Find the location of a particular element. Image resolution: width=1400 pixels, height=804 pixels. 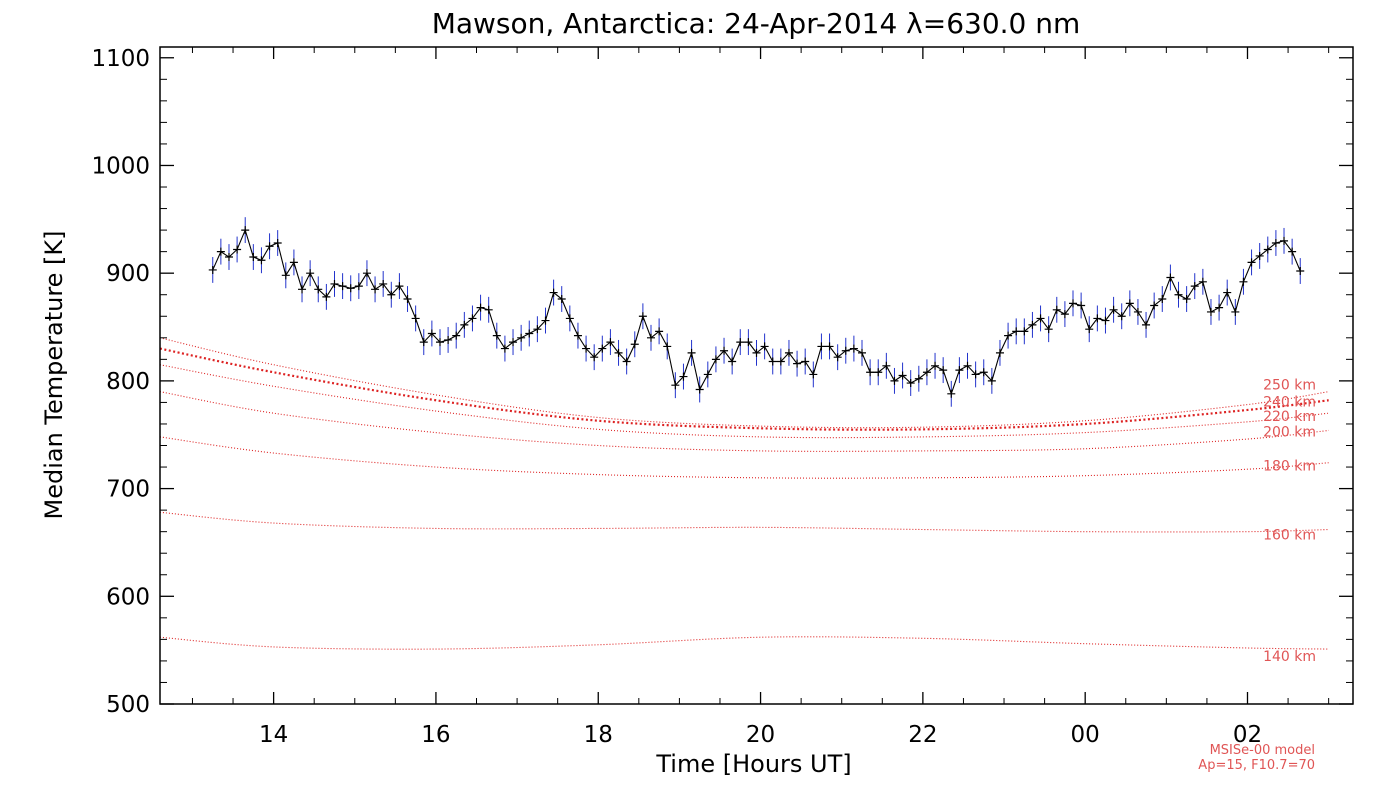

model-curve is located at coordinates (744, 401).